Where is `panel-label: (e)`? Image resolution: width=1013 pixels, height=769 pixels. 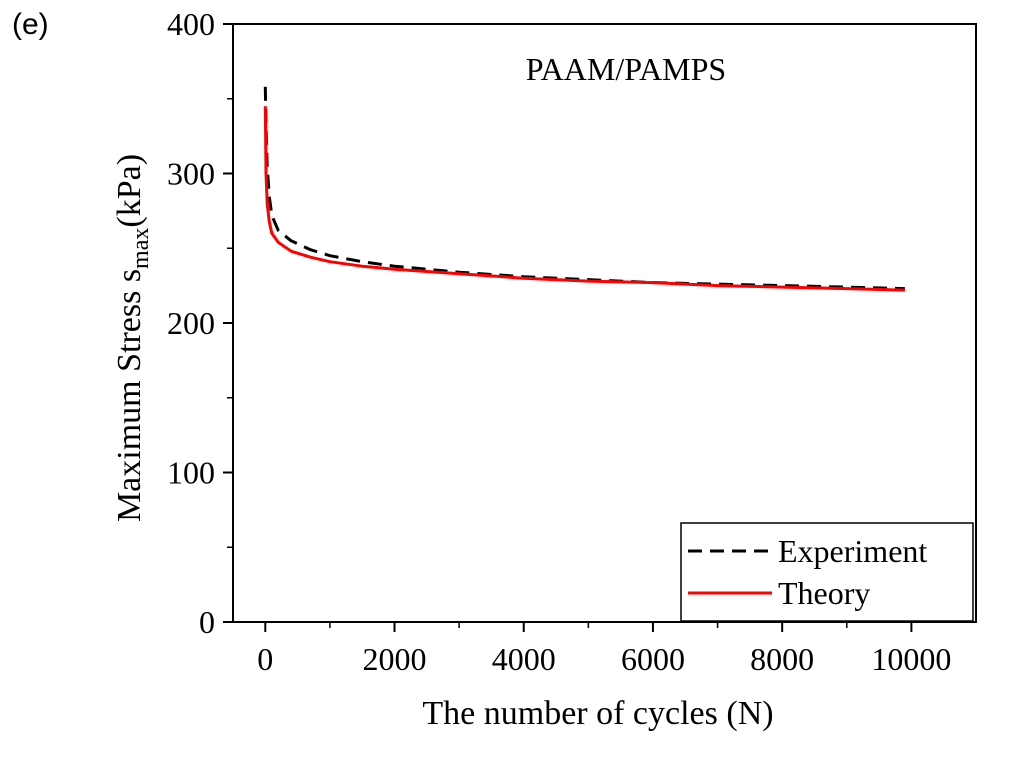 panel-label: (e) is located at coordinates (30, 24).